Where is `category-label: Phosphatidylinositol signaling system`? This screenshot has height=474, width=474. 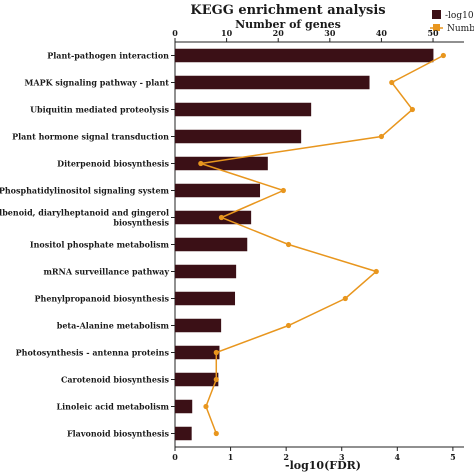
category-label: Phosphatidylinositol signaling system is located at coordinates (85, 191).